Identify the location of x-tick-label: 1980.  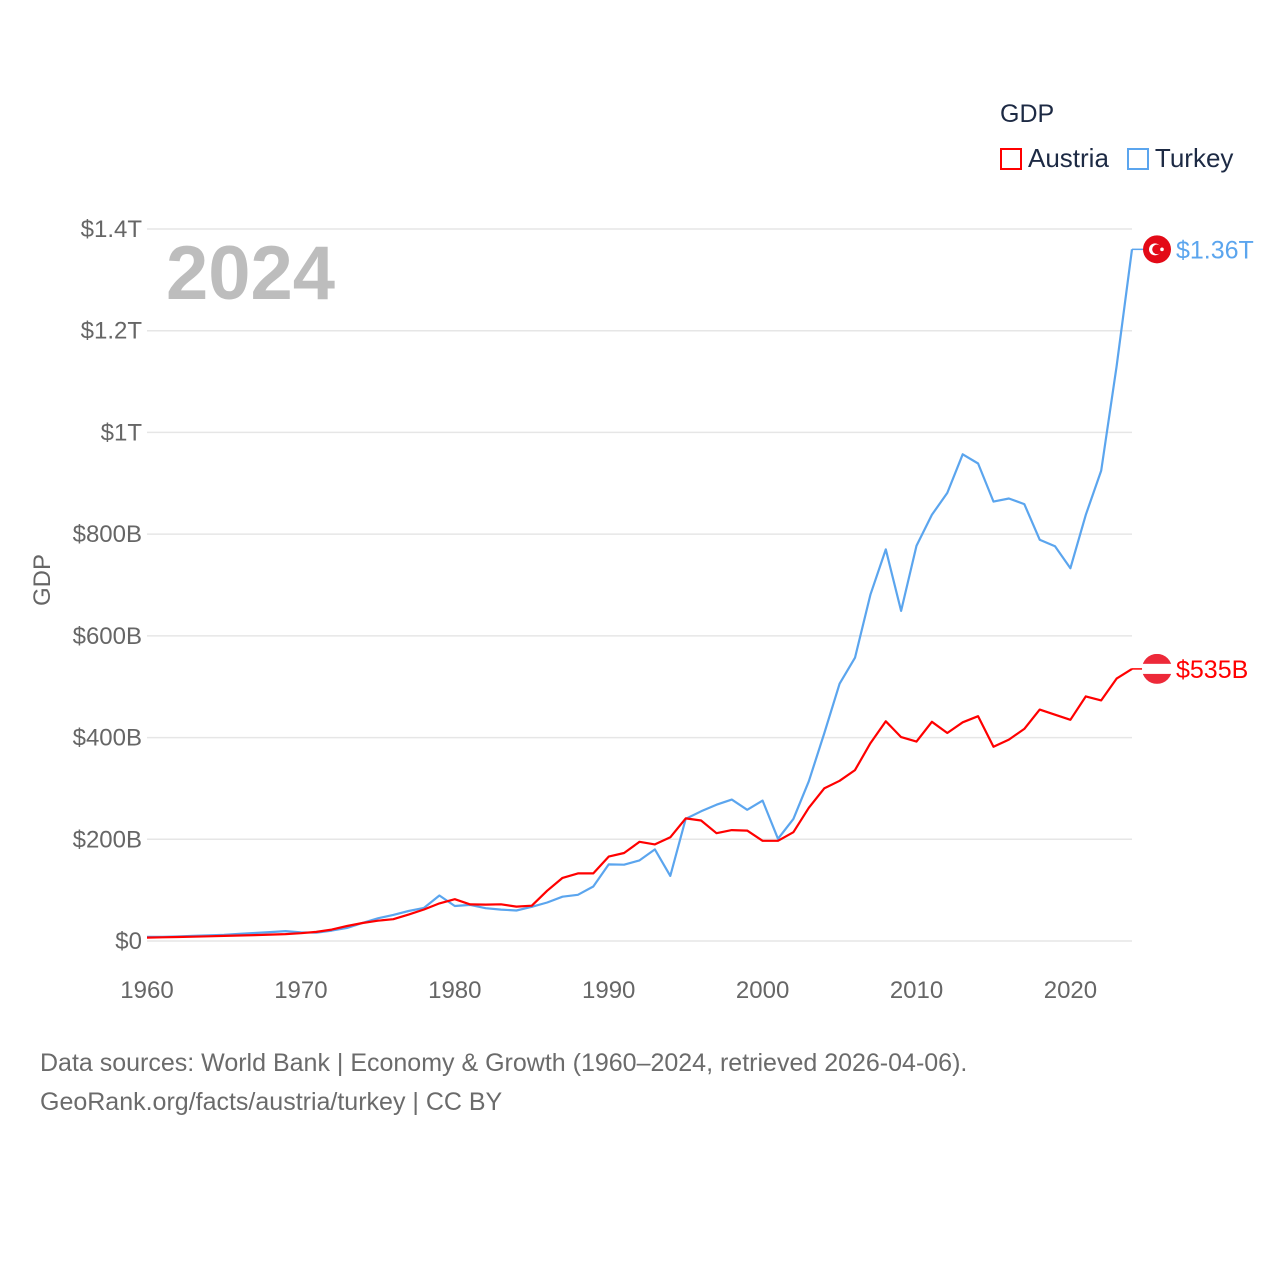
(454, 990).